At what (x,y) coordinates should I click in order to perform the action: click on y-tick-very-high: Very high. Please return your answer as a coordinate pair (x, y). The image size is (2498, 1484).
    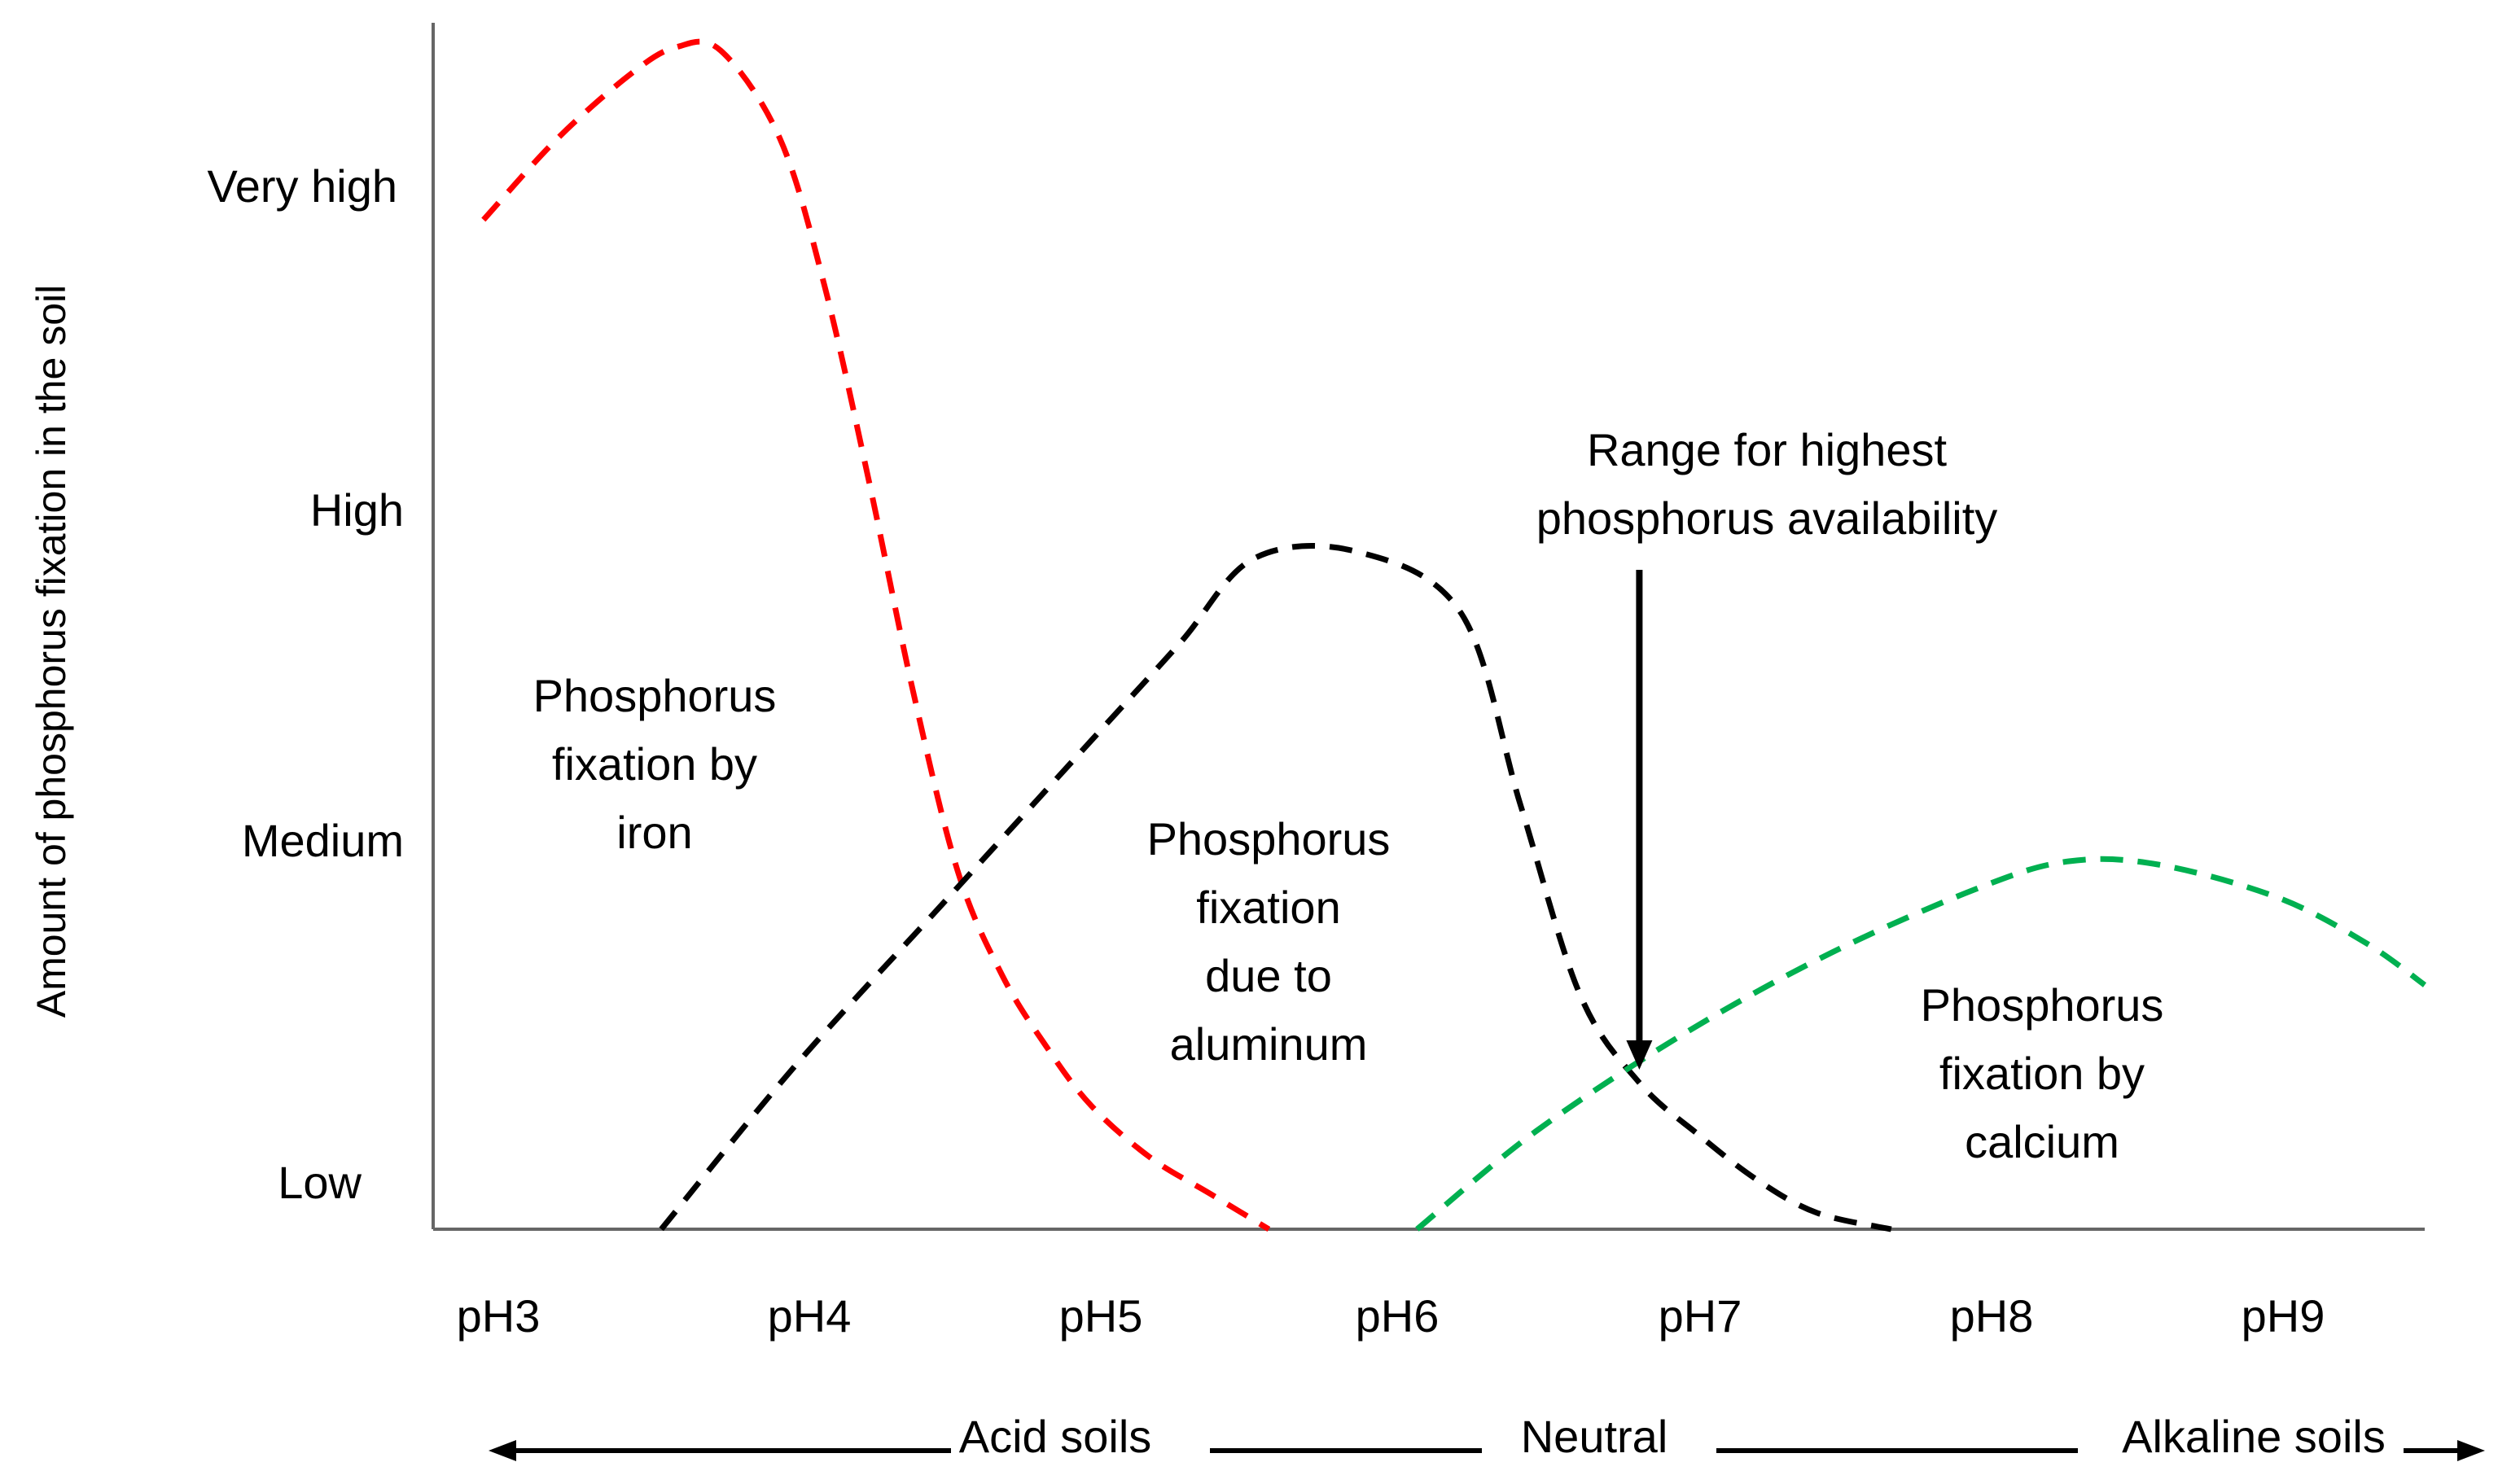
    Looking at the image, I should click on (303, 186).